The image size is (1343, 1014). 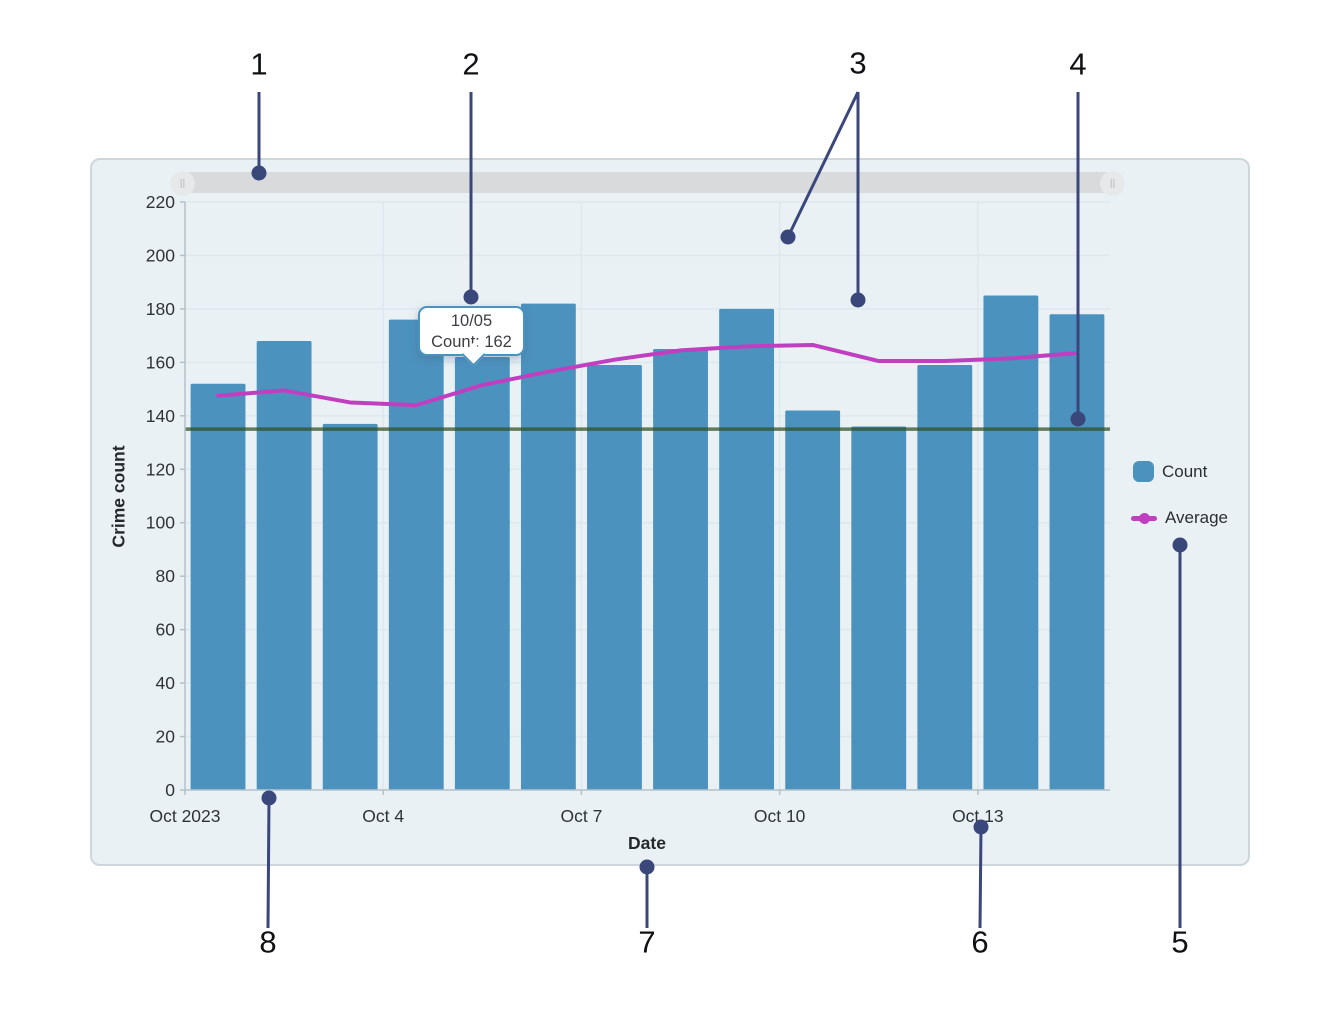 I want to click on y-axis-title: Crime count, so click(x=118, y=496).